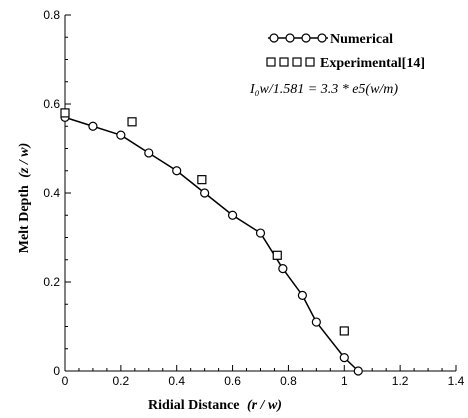 Image resolution: width=468 pixels, height=418 pixels. What do you see at coordinates (215, 405) in the screenshot?
I see `x-axis-title: Ridial Distance (r / w)` at bounding box center [215, 405].